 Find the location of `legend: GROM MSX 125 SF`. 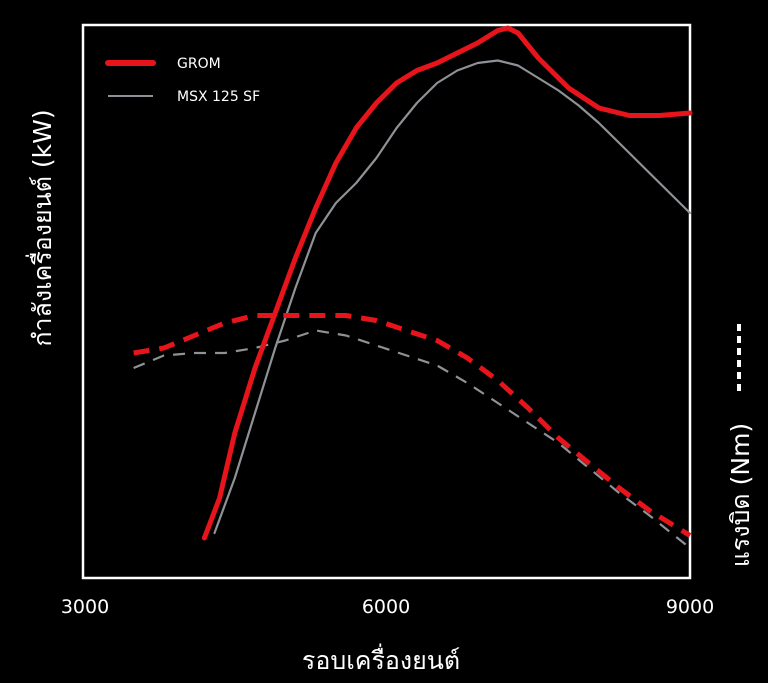

legend: GROM MSX 125 SF is located at coordinates (182, 80).